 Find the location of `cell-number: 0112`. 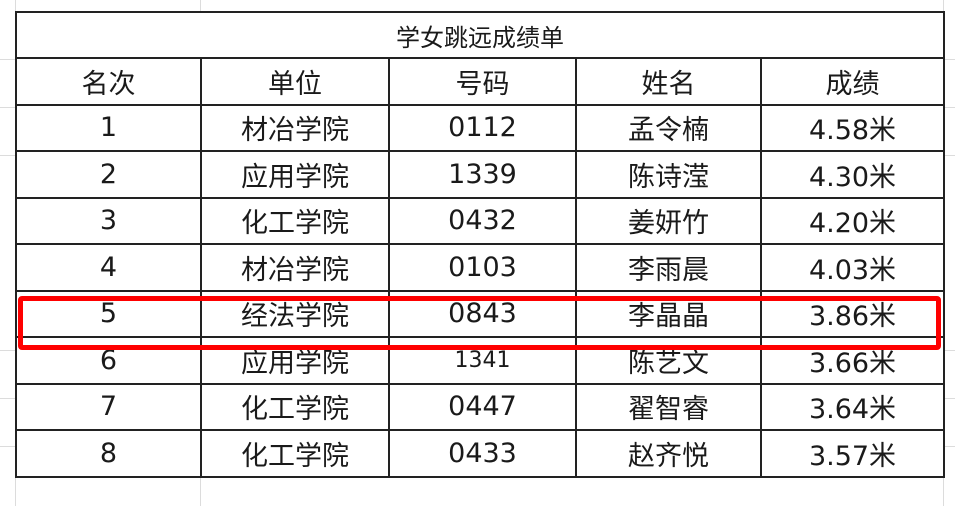

cell-number: 0112 is located at coordinates (482, 127).